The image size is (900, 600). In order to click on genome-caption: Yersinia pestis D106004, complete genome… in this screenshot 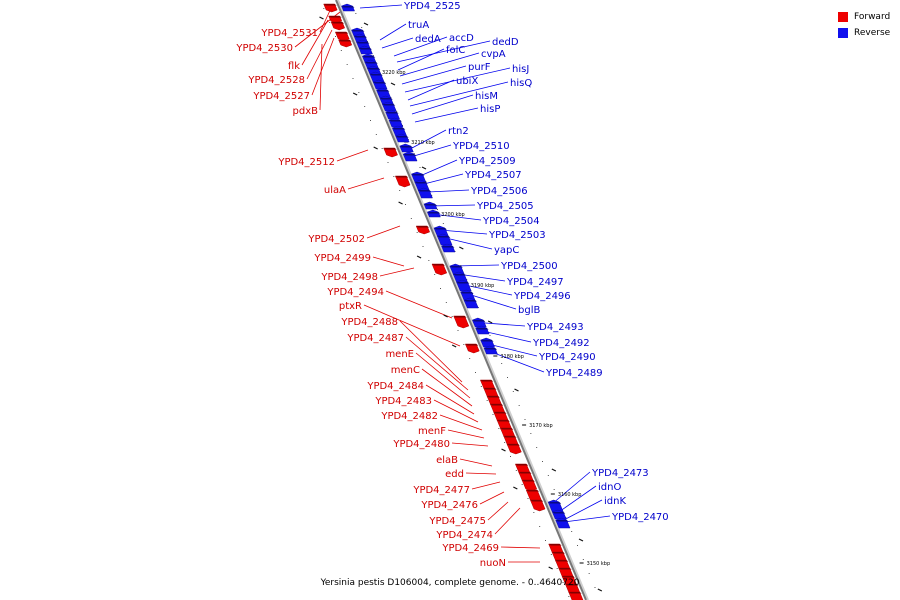, I will do `click(450, 583)`.